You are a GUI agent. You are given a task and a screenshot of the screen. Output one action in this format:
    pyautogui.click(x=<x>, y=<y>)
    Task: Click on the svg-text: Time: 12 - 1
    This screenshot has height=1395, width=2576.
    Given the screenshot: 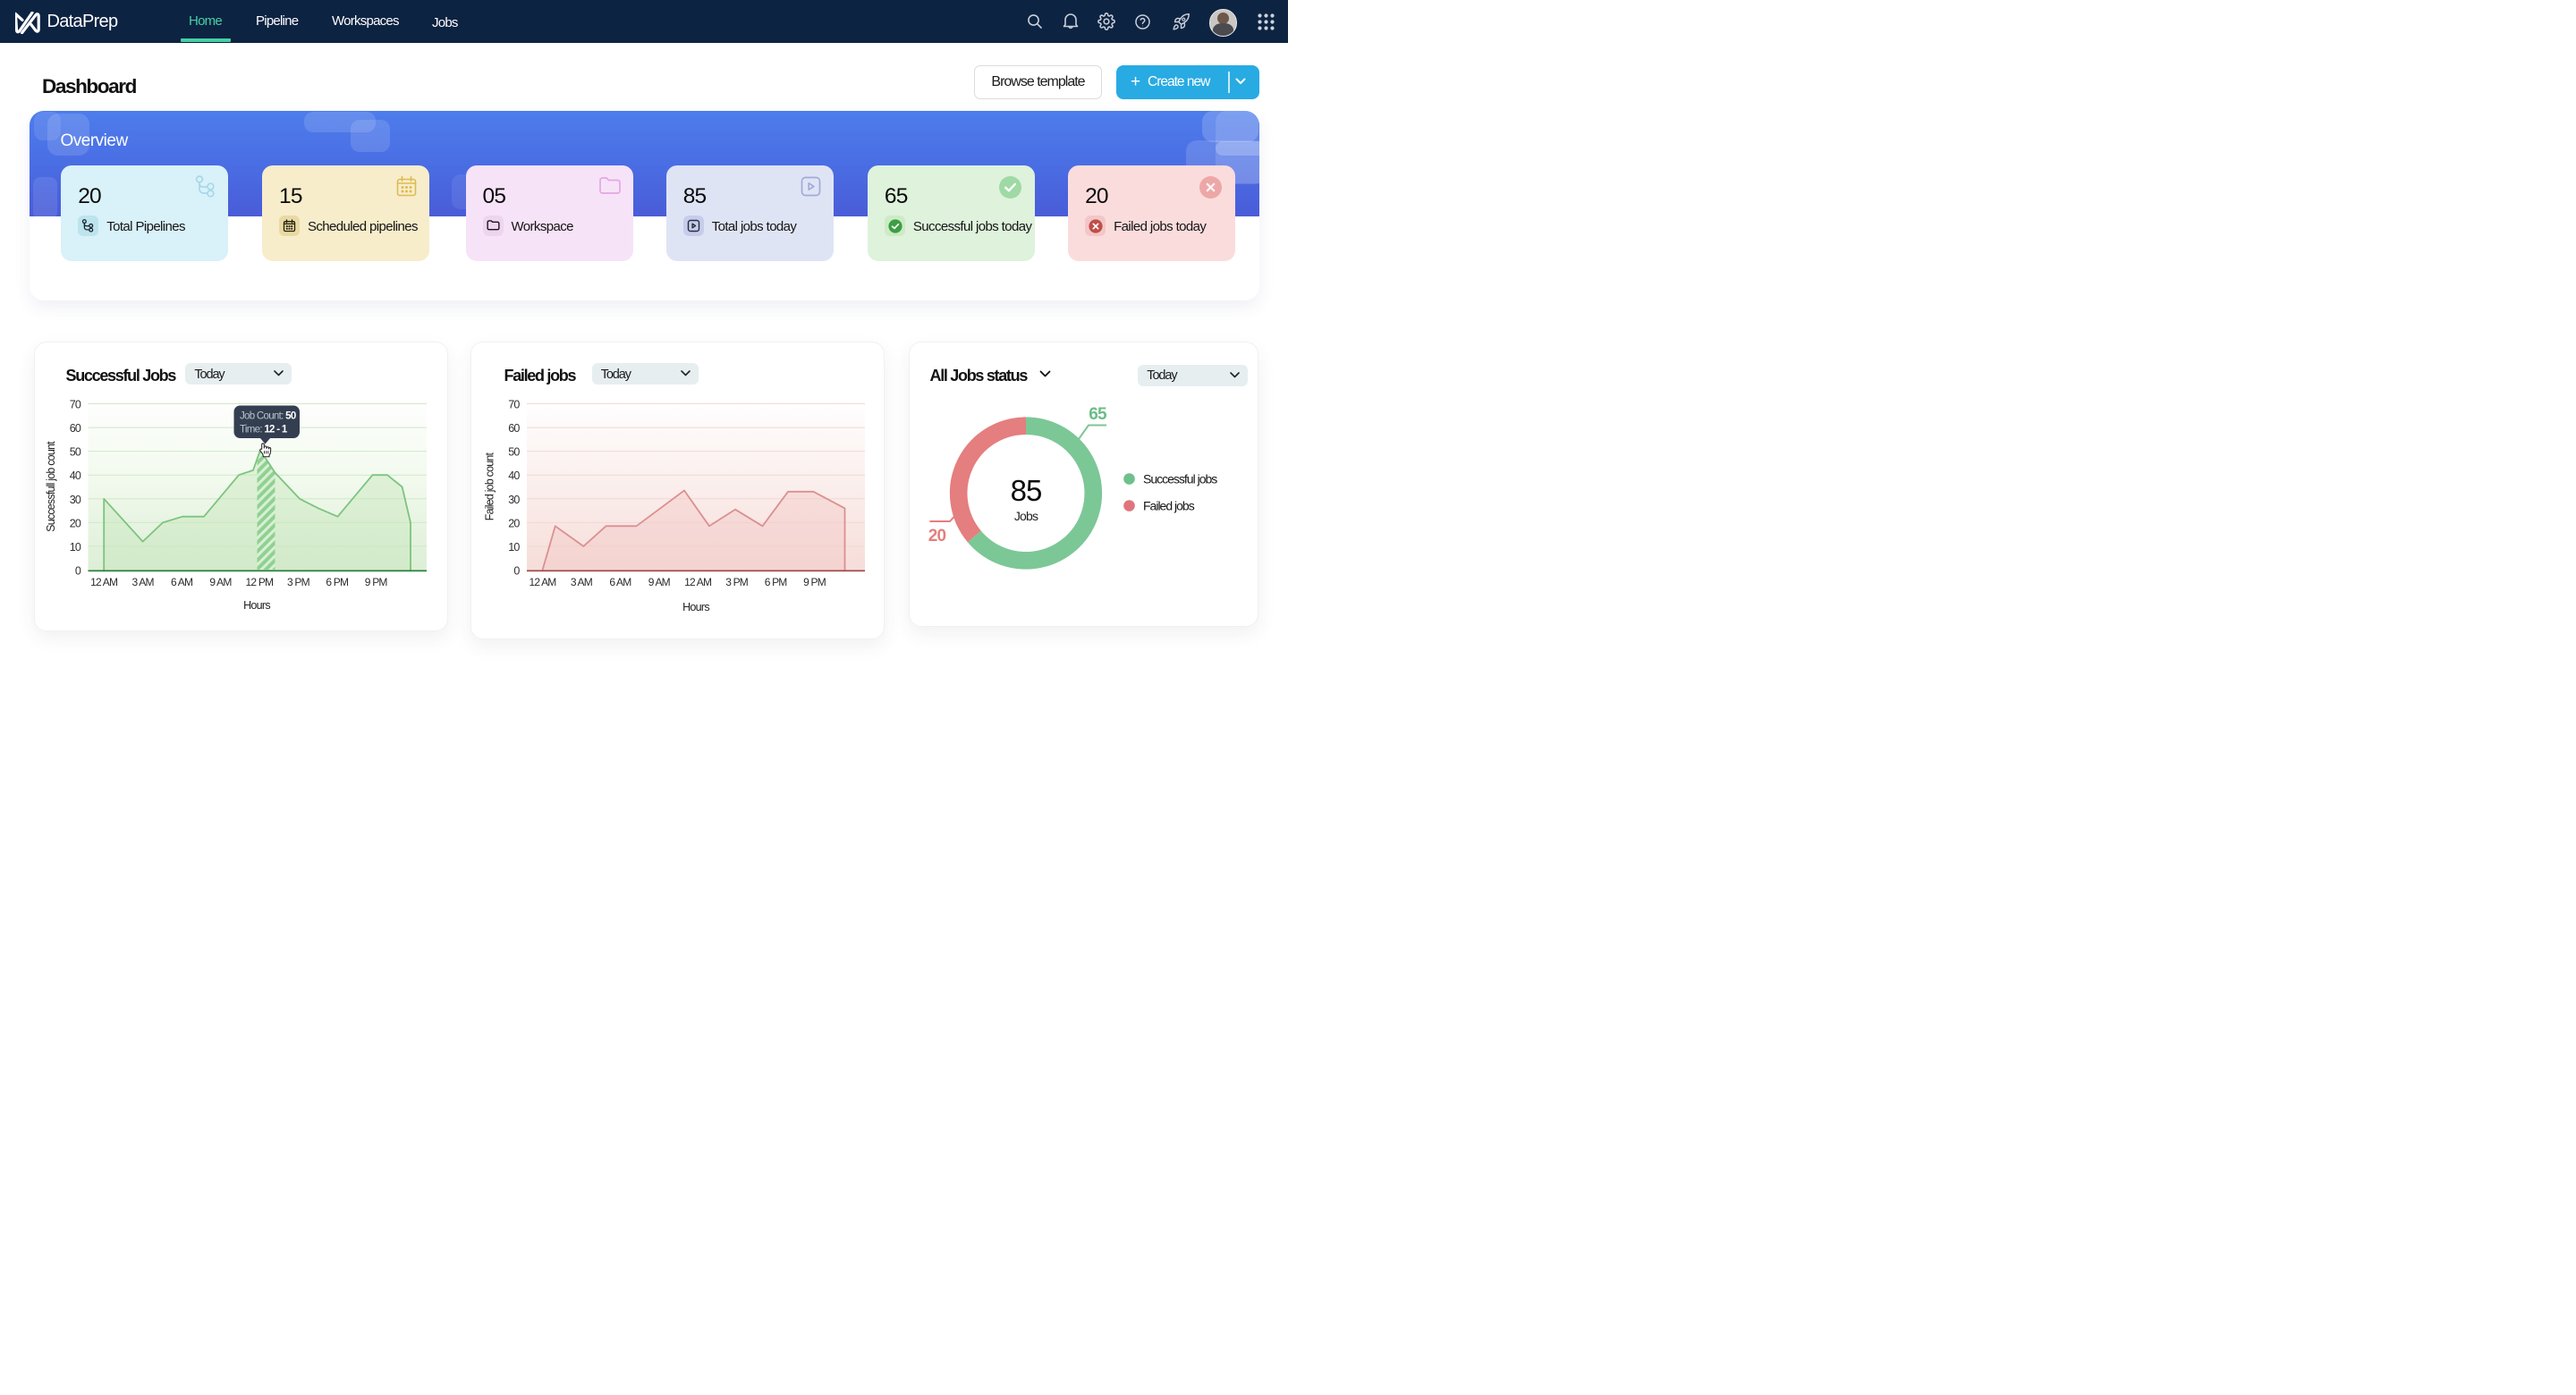 What is the action you would take?
    pyautogui.click(x=264, y=429)
    